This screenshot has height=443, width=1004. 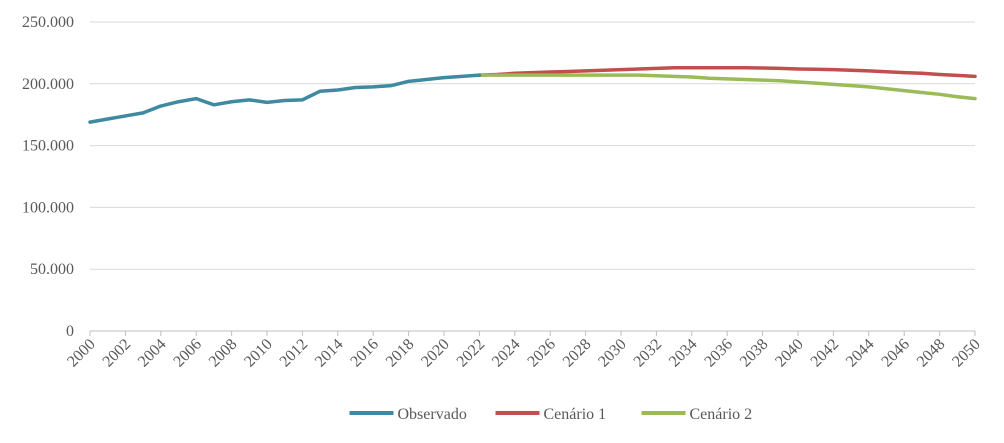 What do you see at coordinates (683, 353) in the screenshot?
I see `x-tick-label: 2034` at bounding box center [683, 353].